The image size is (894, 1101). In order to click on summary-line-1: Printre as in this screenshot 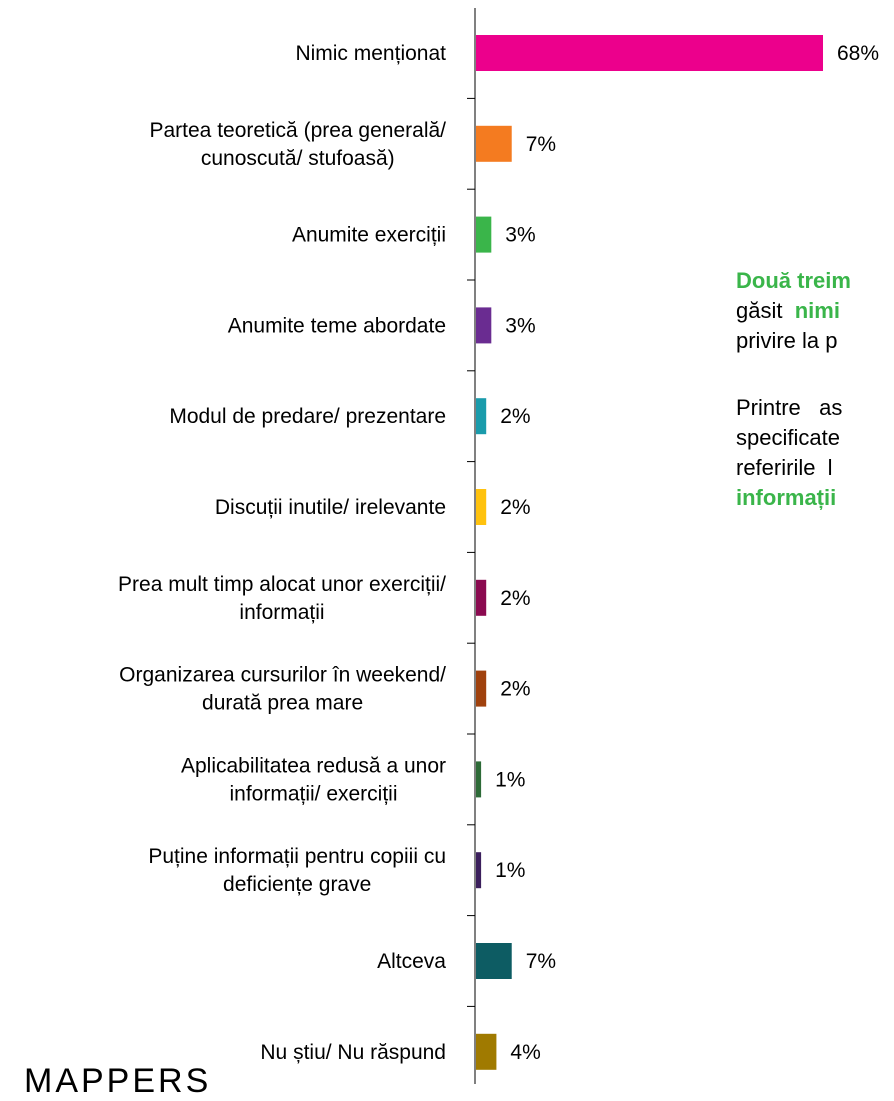, I will do `click(789, 407)`.